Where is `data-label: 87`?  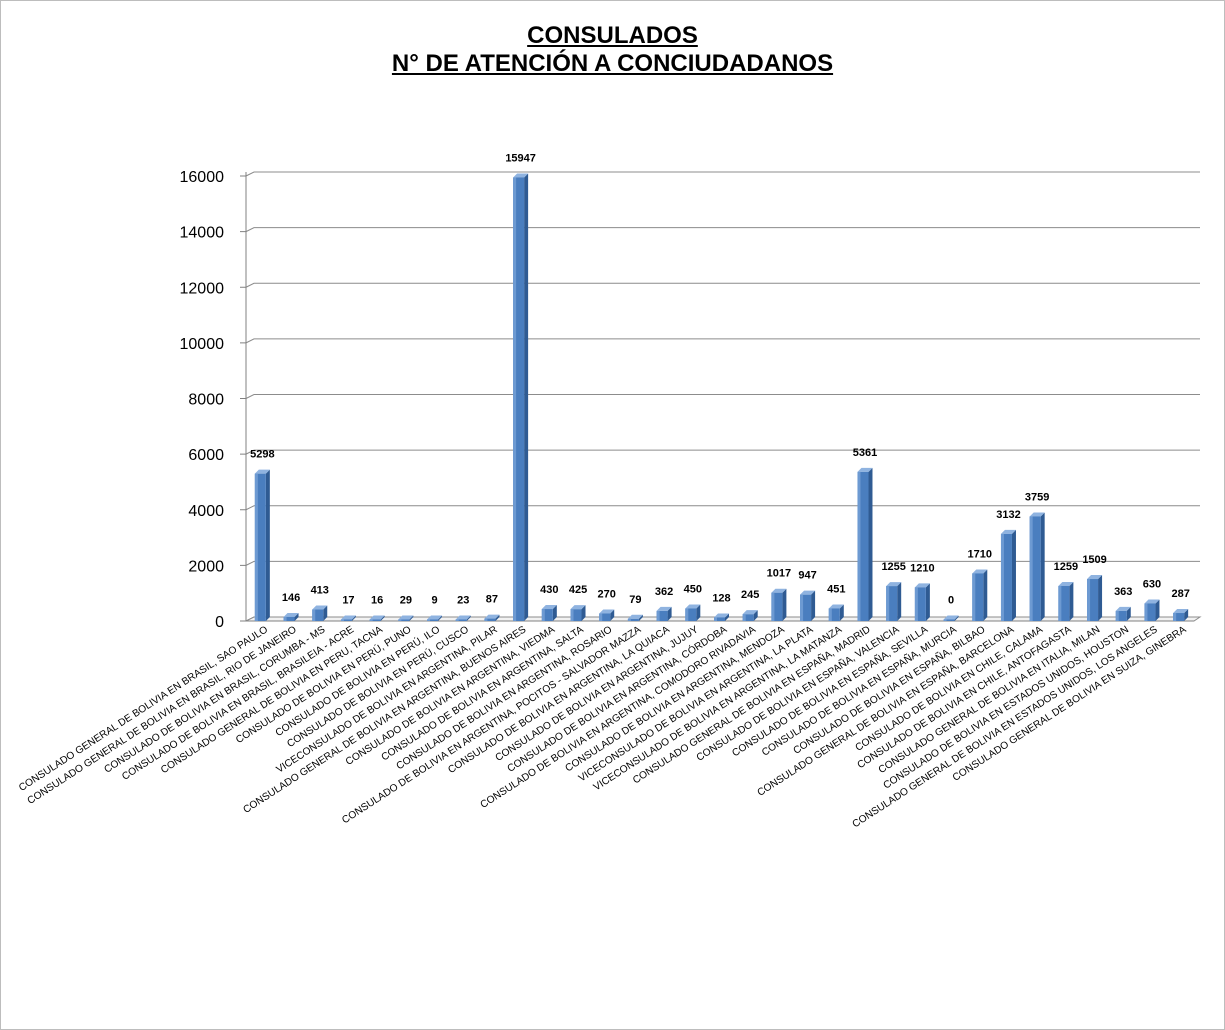
data-label: 87 is located at coordinates (492, 600).